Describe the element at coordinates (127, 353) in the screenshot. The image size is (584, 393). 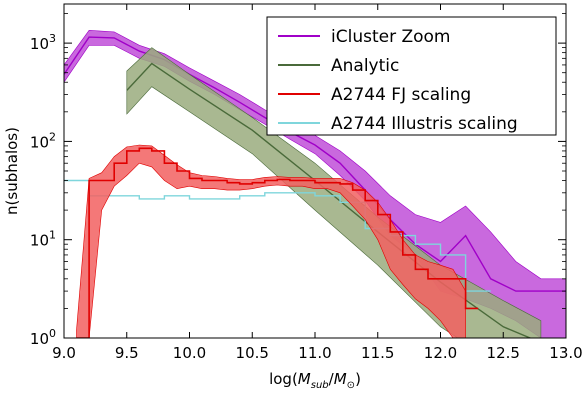
I see `x-tick-label: 9.5` at that location.